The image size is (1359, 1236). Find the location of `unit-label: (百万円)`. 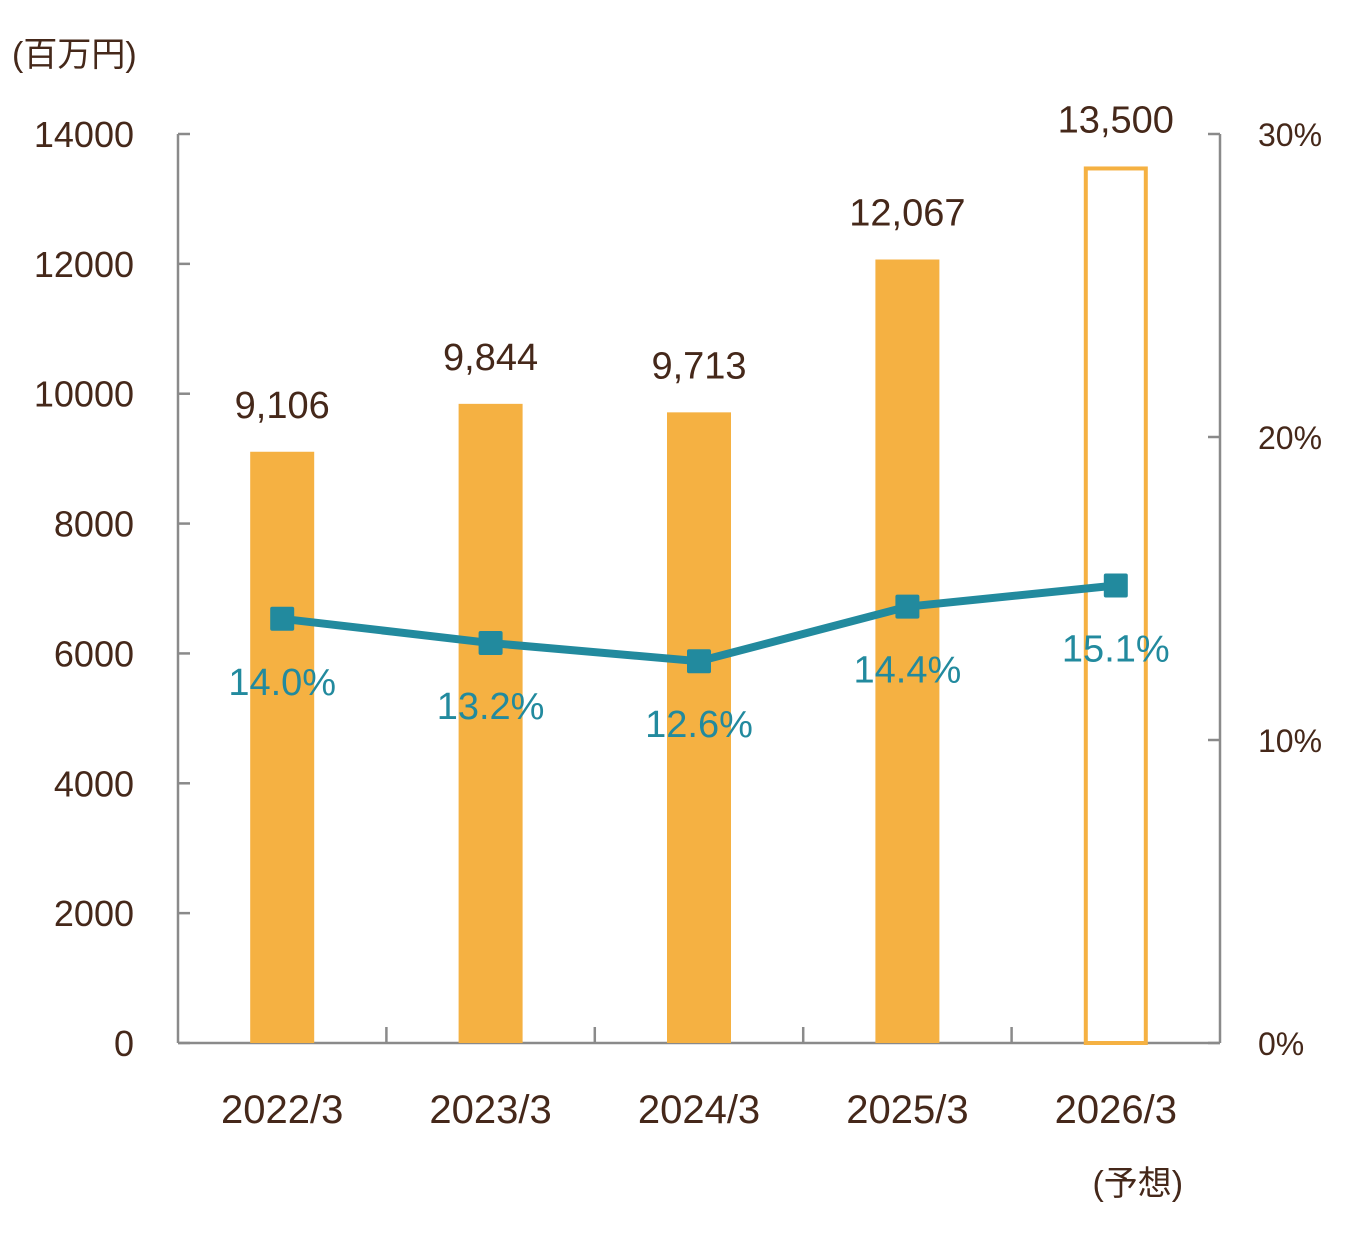

unit-label: (百万円) is located at coordinates (74, 55).